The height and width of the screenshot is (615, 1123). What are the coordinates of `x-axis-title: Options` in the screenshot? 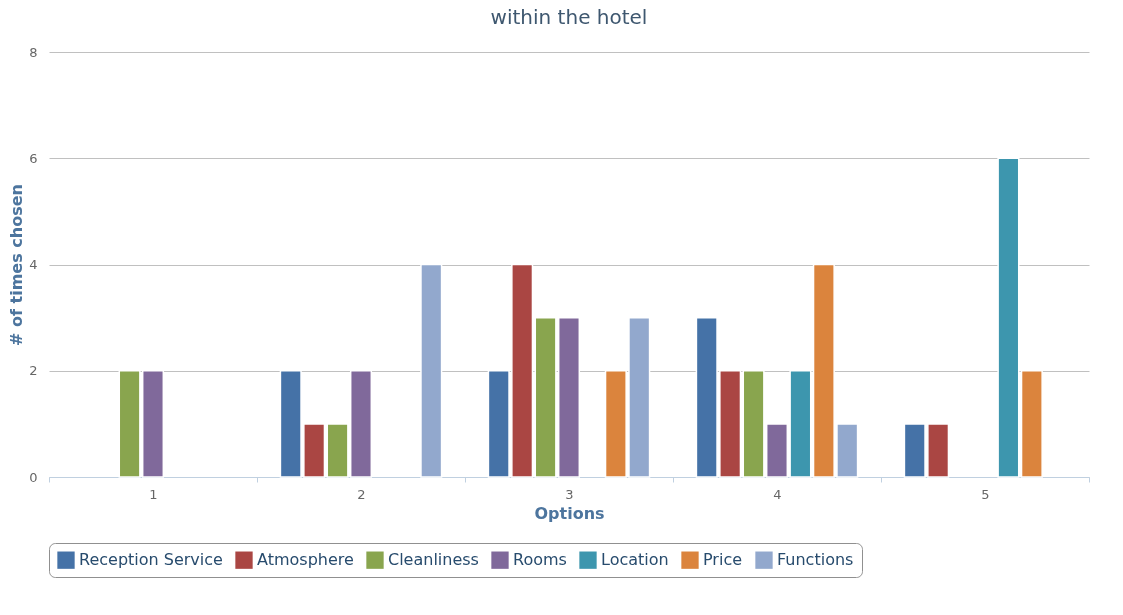 It's located at (569, 513).